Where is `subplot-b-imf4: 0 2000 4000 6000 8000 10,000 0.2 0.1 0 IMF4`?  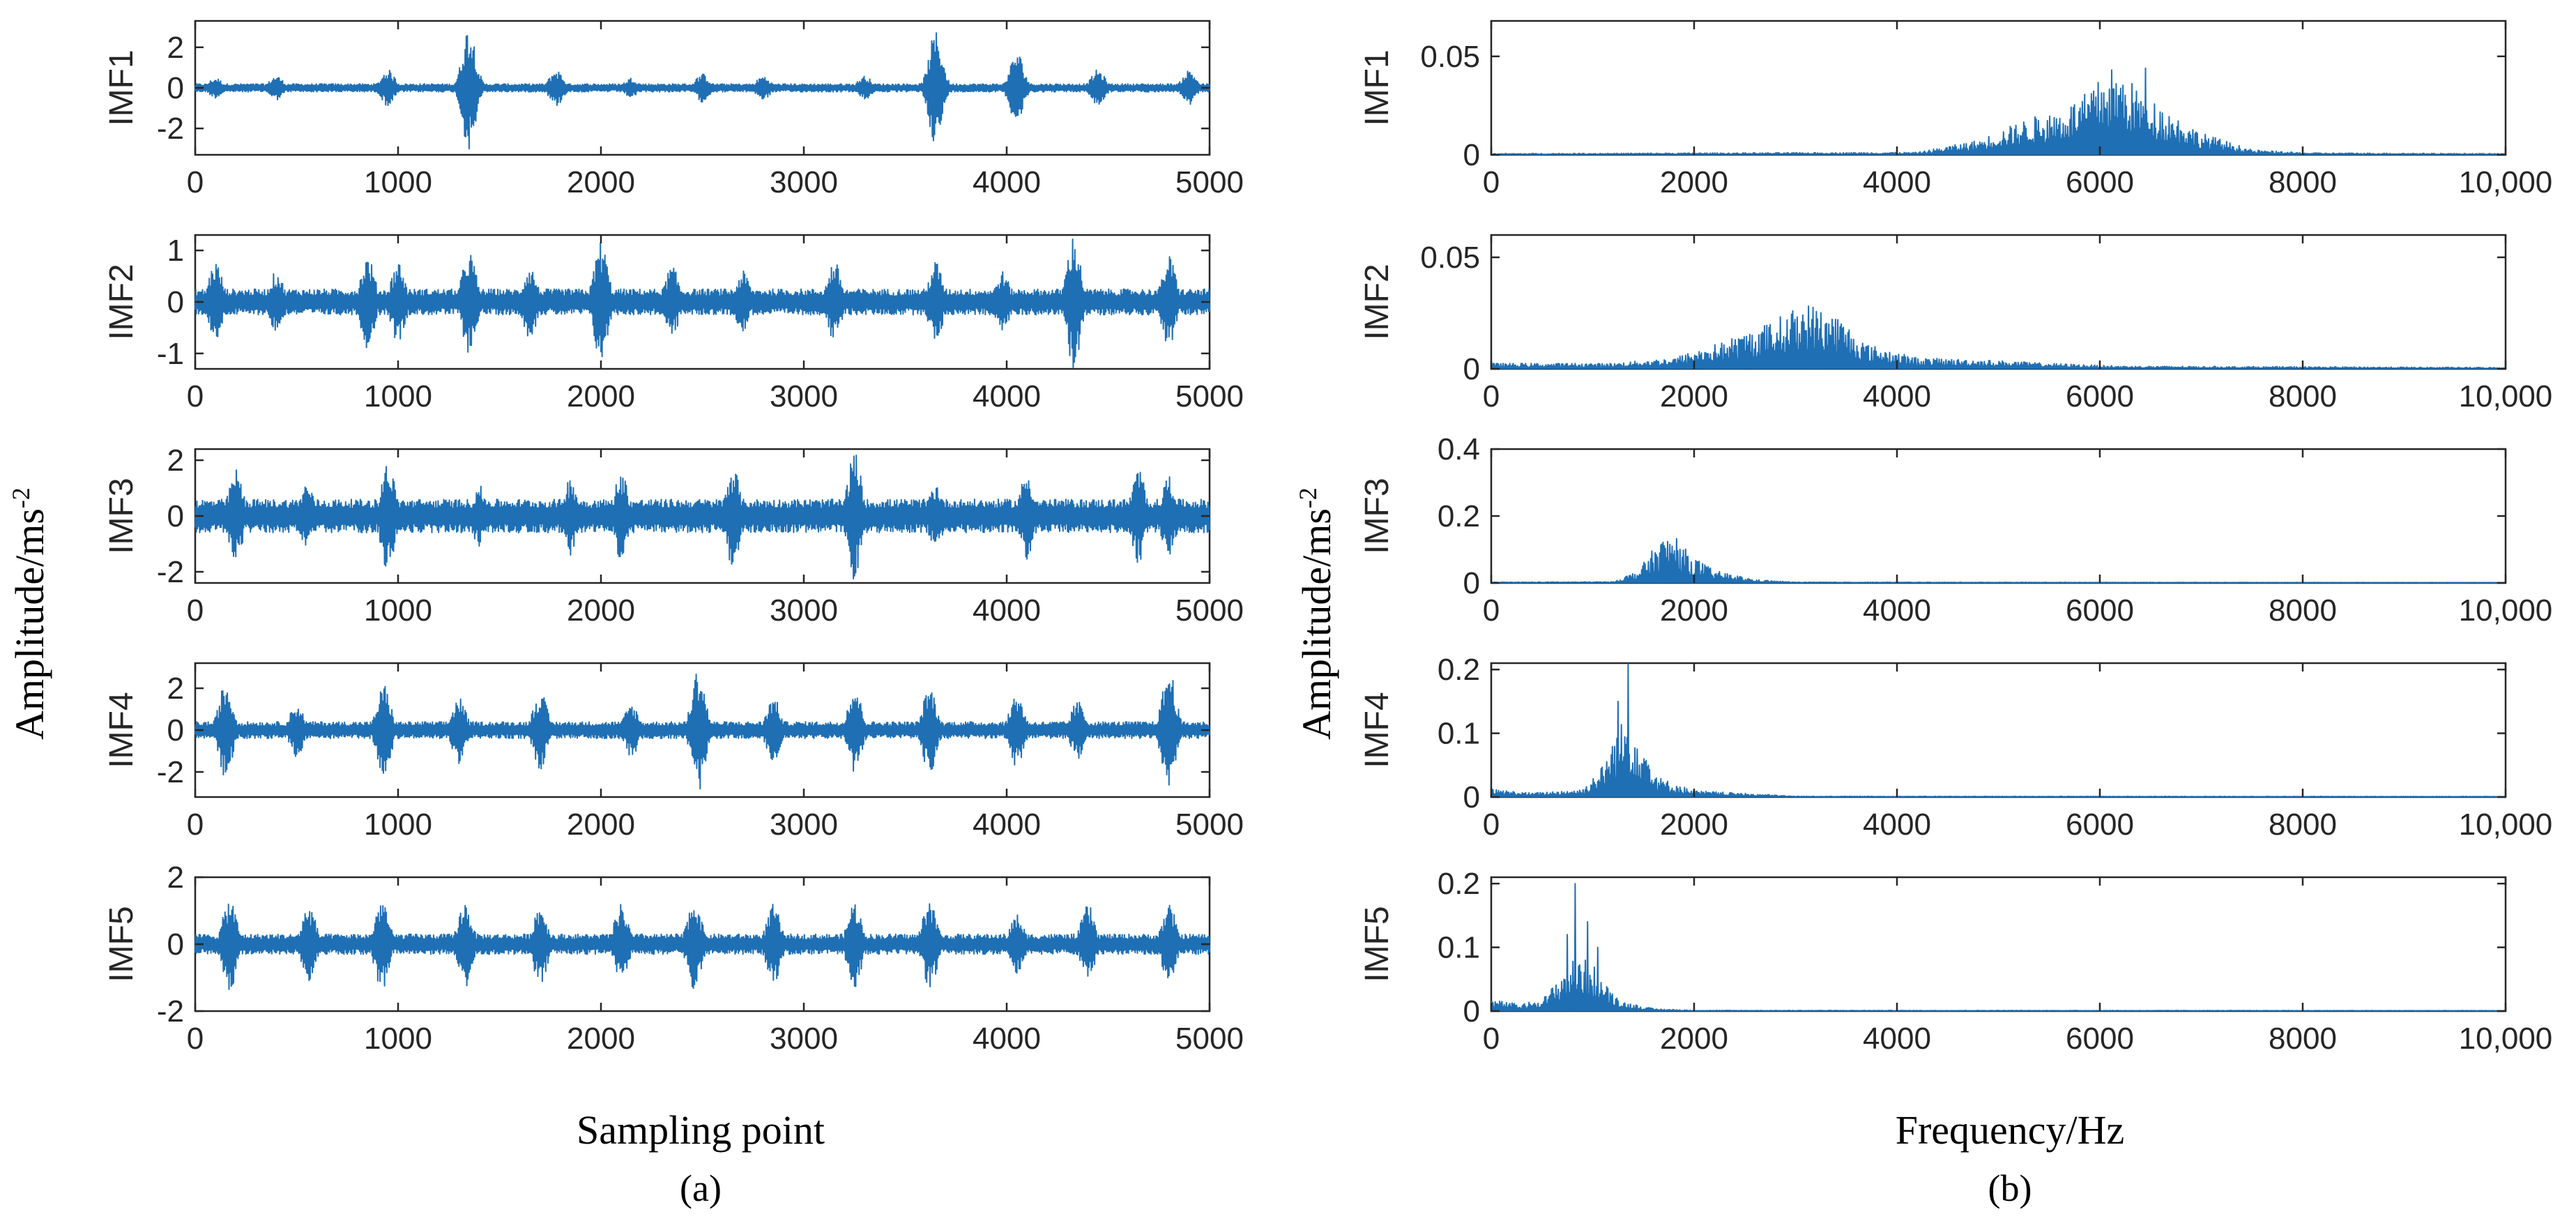
subplot-b-imf4: 0 2000 4000 6000 8000 10,000 0.2 0.1 0 IMF4 is located at coordinates (1956, 747).